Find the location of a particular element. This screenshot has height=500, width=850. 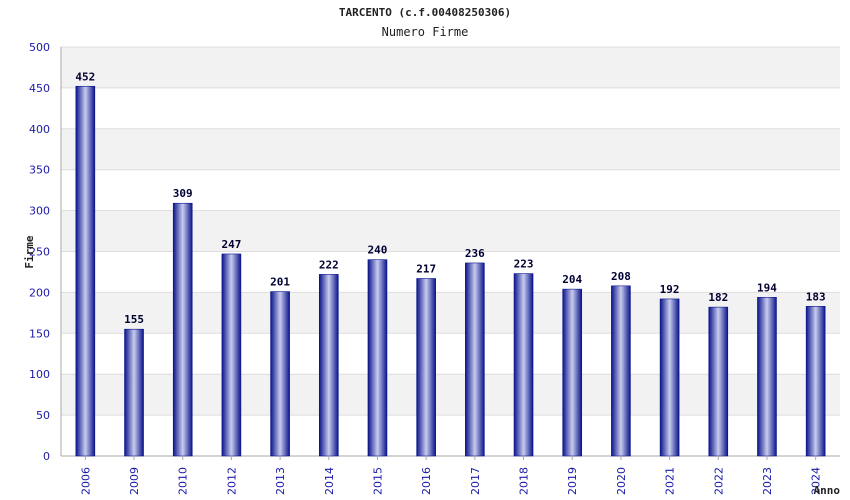

x-tick-label: 2016 is located at coordinates (426, 481).